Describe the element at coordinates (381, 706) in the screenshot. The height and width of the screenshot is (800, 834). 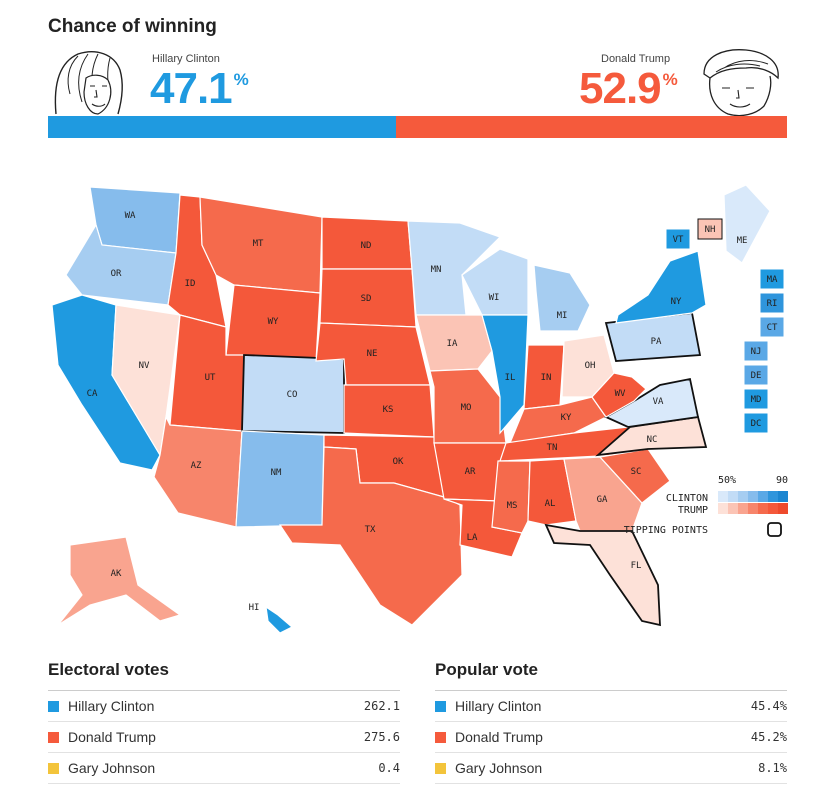
I see `electoral-value: 262.1` at that location.